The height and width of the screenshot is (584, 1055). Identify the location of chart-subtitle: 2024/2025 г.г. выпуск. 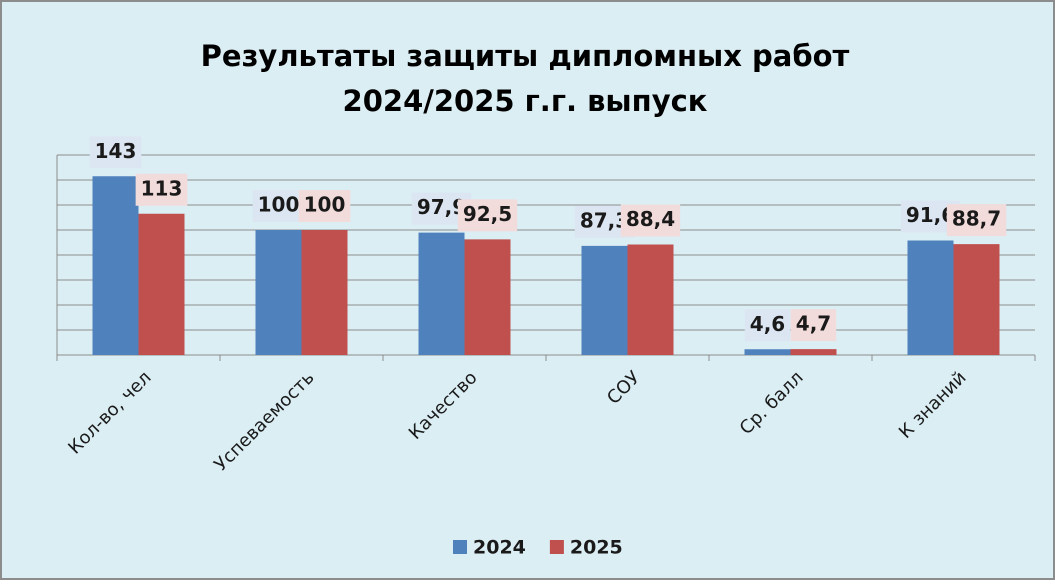
(525, 101).